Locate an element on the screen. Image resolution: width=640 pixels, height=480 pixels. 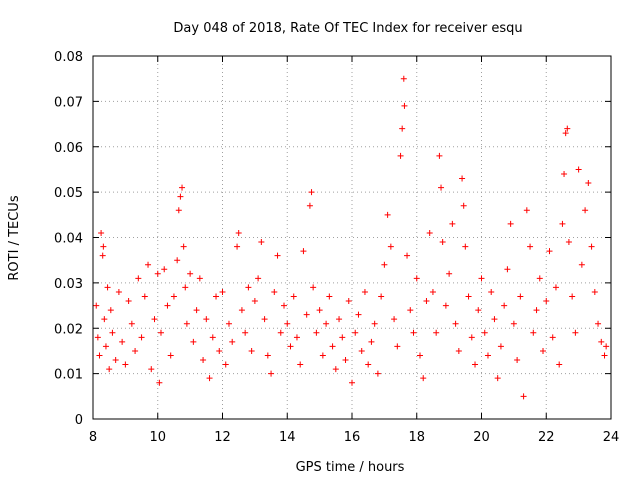
y-tick-label: 0.07 is located at coordinates (68, 102).